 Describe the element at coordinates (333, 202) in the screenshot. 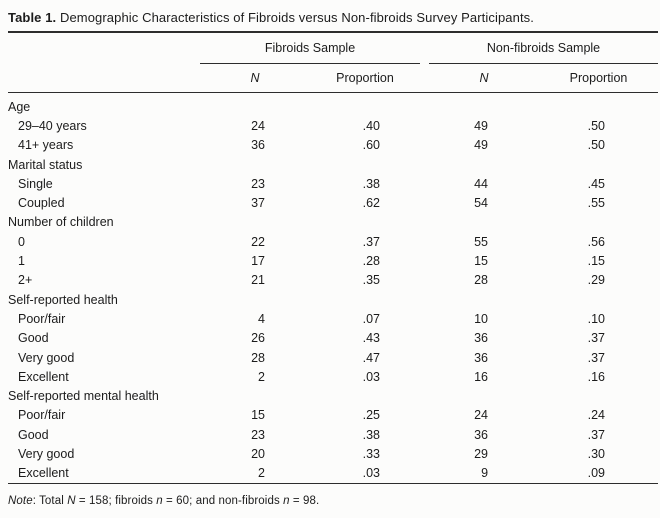

I see `table-row: Coupled 37 .62 54 .55` at that location.